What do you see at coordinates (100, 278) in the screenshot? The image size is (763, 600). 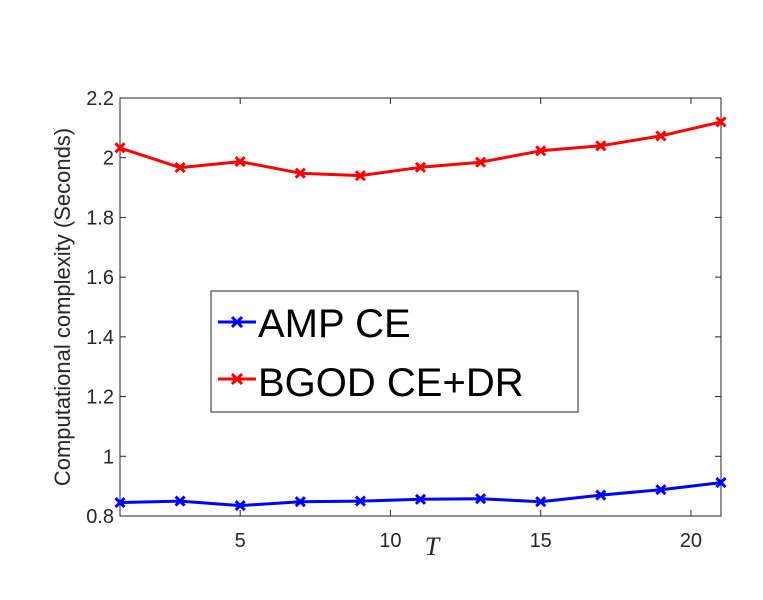 I see `y-tick-label: 1.6` at bounding box center [100, 278].